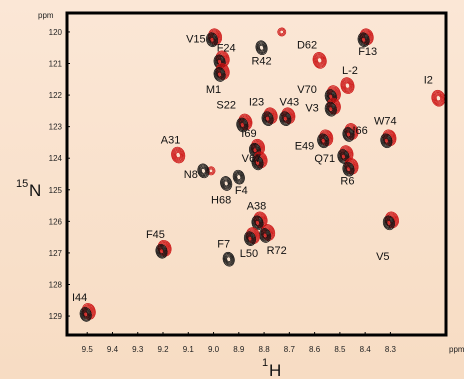 This screenshot has width=464, height=379. What do you see at coordinates (221, 200) in the screenshot?
I see `peak-label: H68` at bounding box center [221, 200].